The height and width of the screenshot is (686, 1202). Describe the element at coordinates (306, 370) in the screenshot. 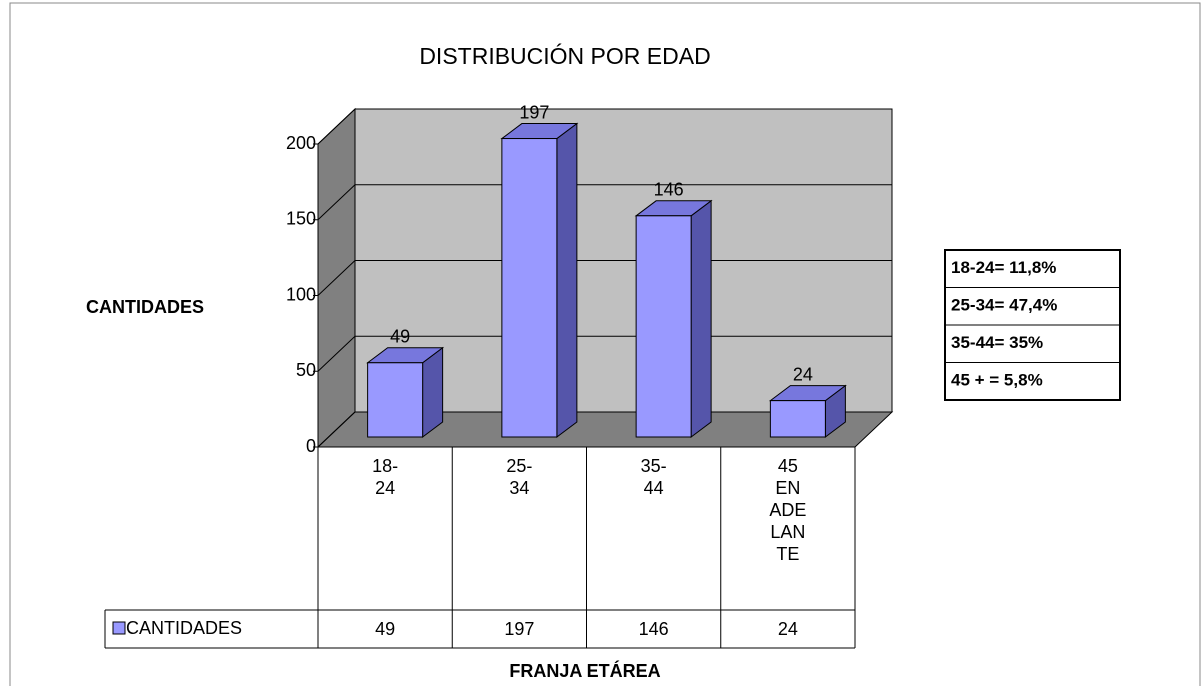

I see `y-tick-label: 50` at that location.